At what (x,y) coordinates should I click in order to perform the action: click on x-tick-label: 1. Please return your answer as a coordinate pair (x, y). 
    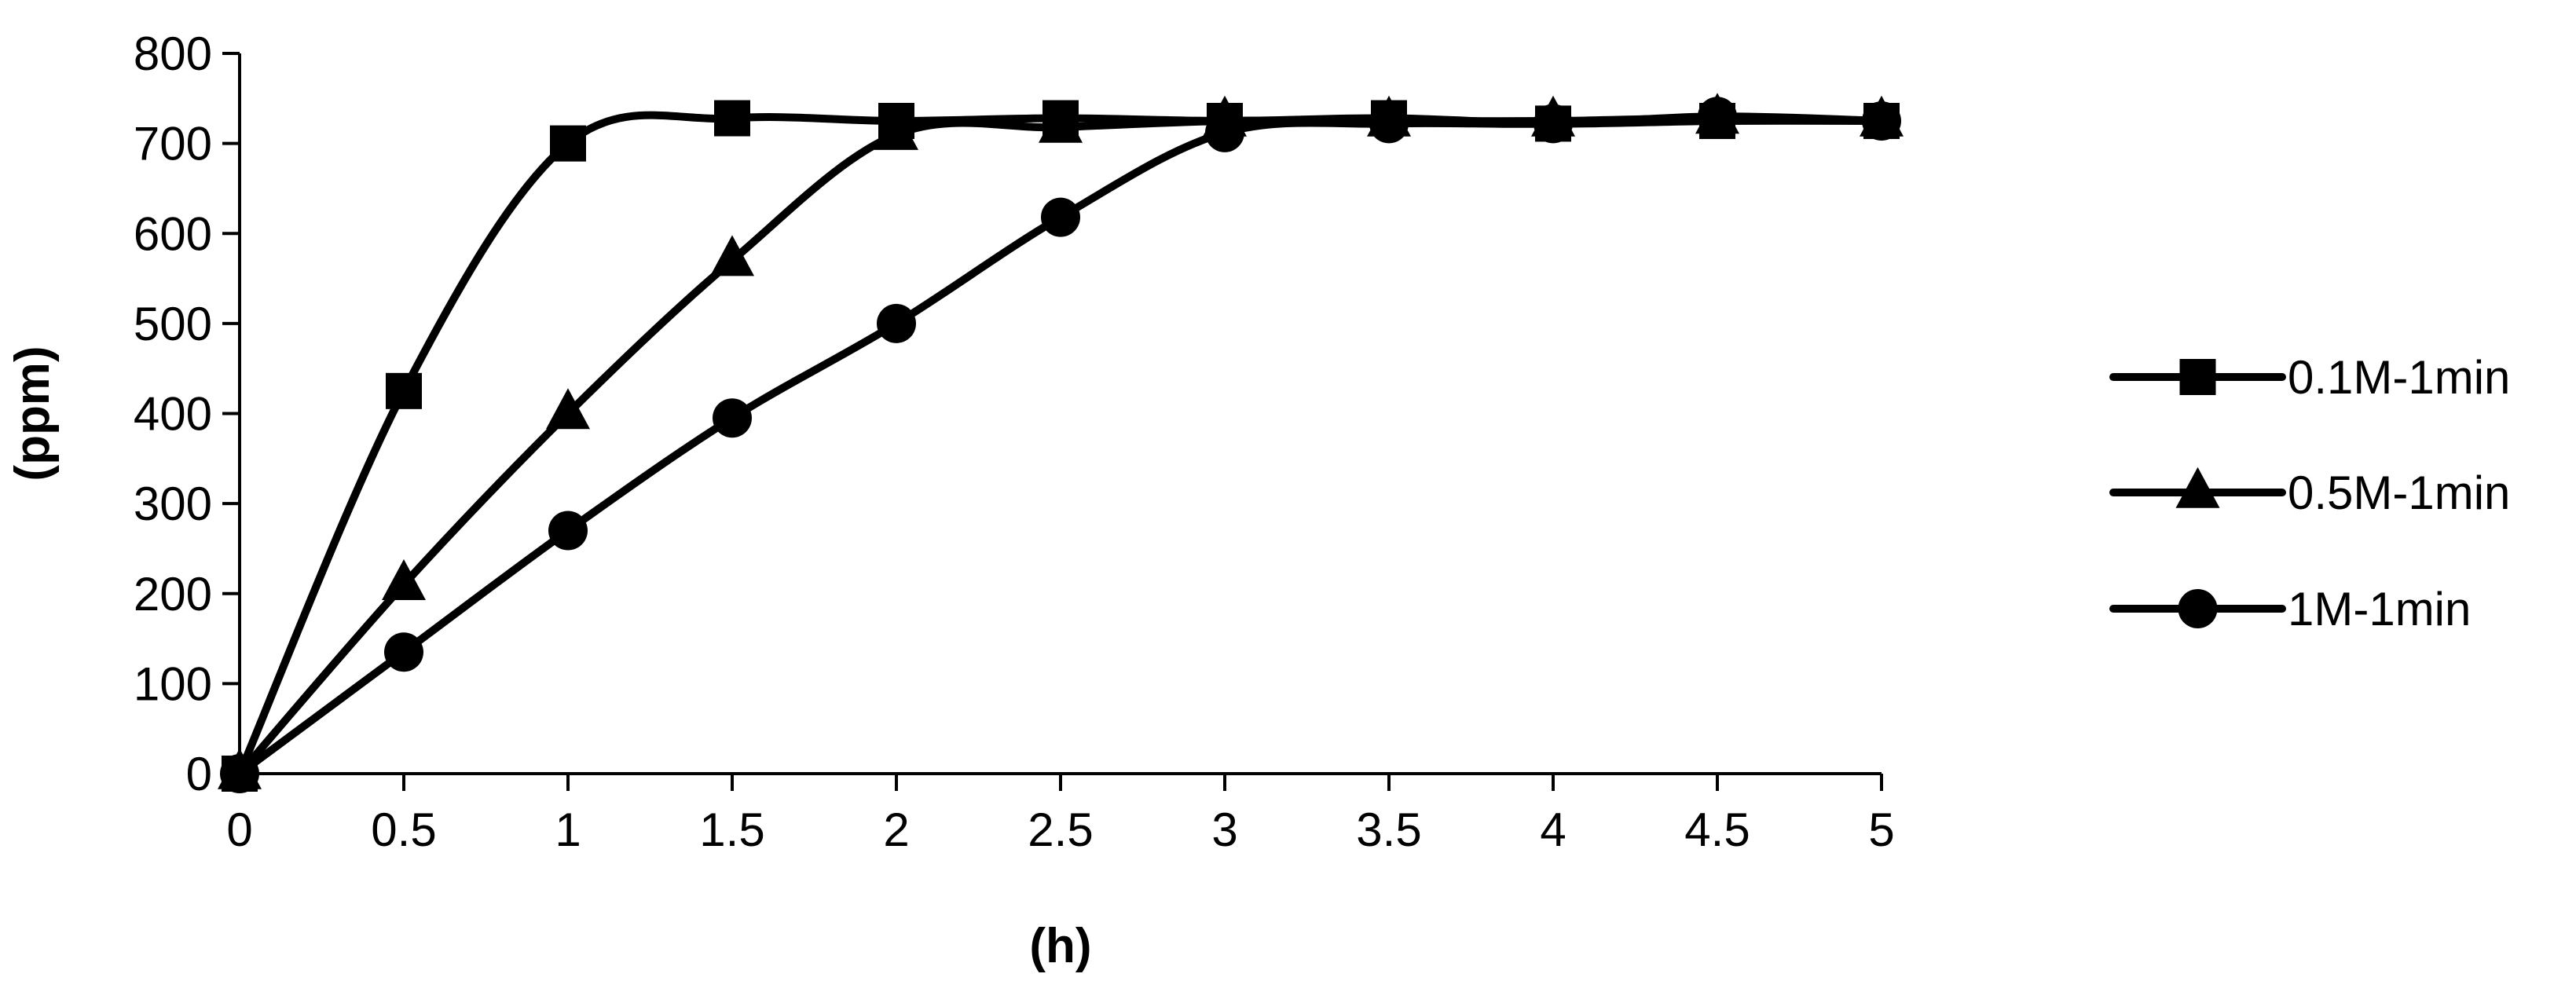
    Looking at the image, I should click on (568, 830).